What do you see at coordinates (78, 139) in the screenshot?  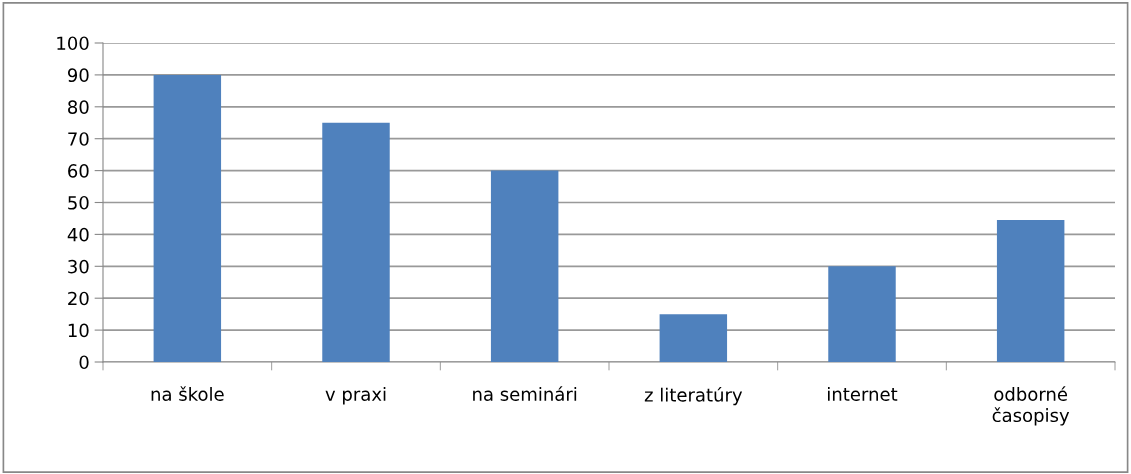 I see `y-tick-label: 70` at bounding box center [78, 139].